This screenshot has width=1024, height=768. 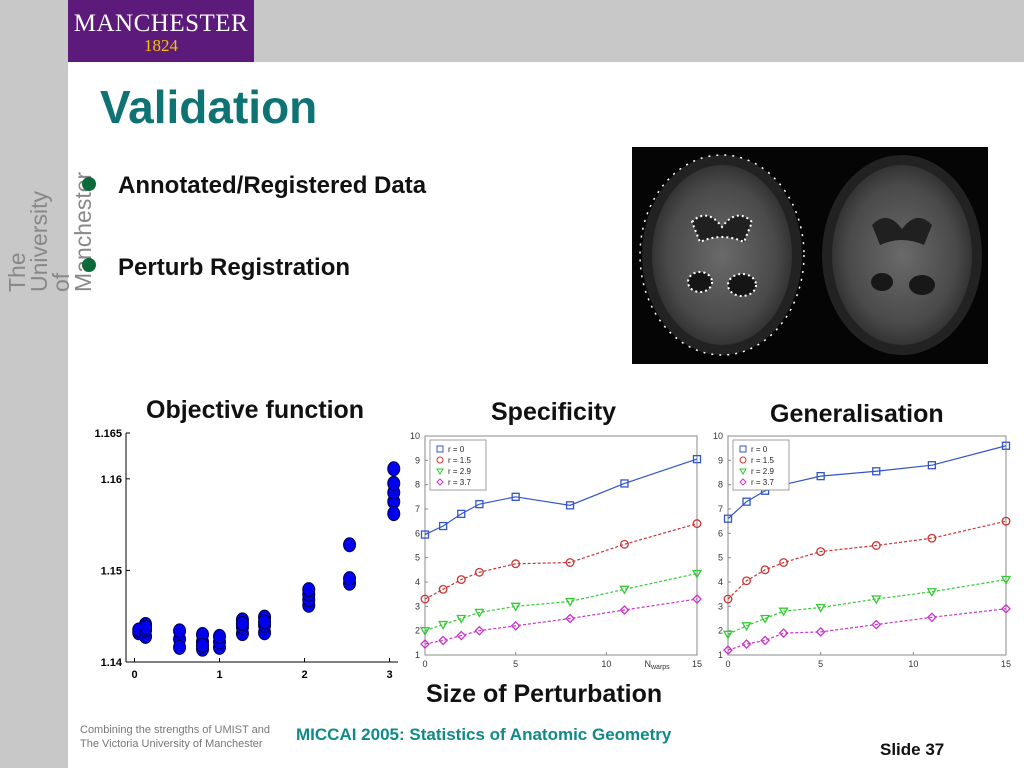 I want to click on right-ventricle-horn-a, so click(x=882, y=282).